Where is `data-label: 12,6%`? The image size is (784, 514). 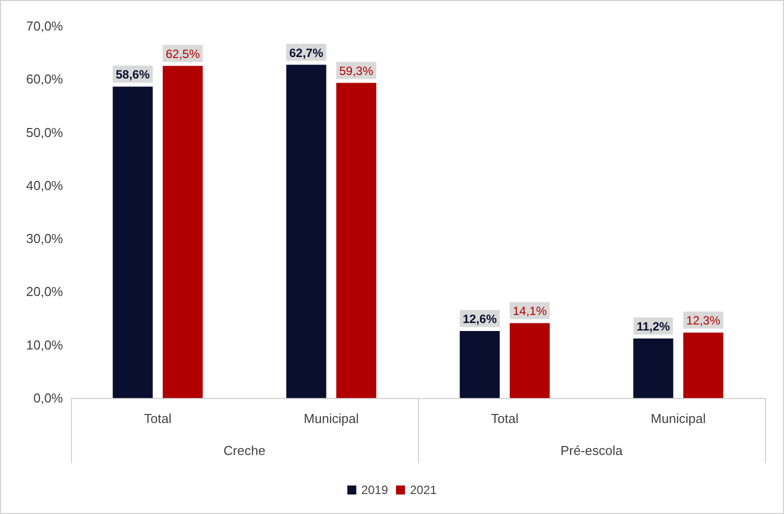
data-label: 12,6% is located at coordinates (480, 319).